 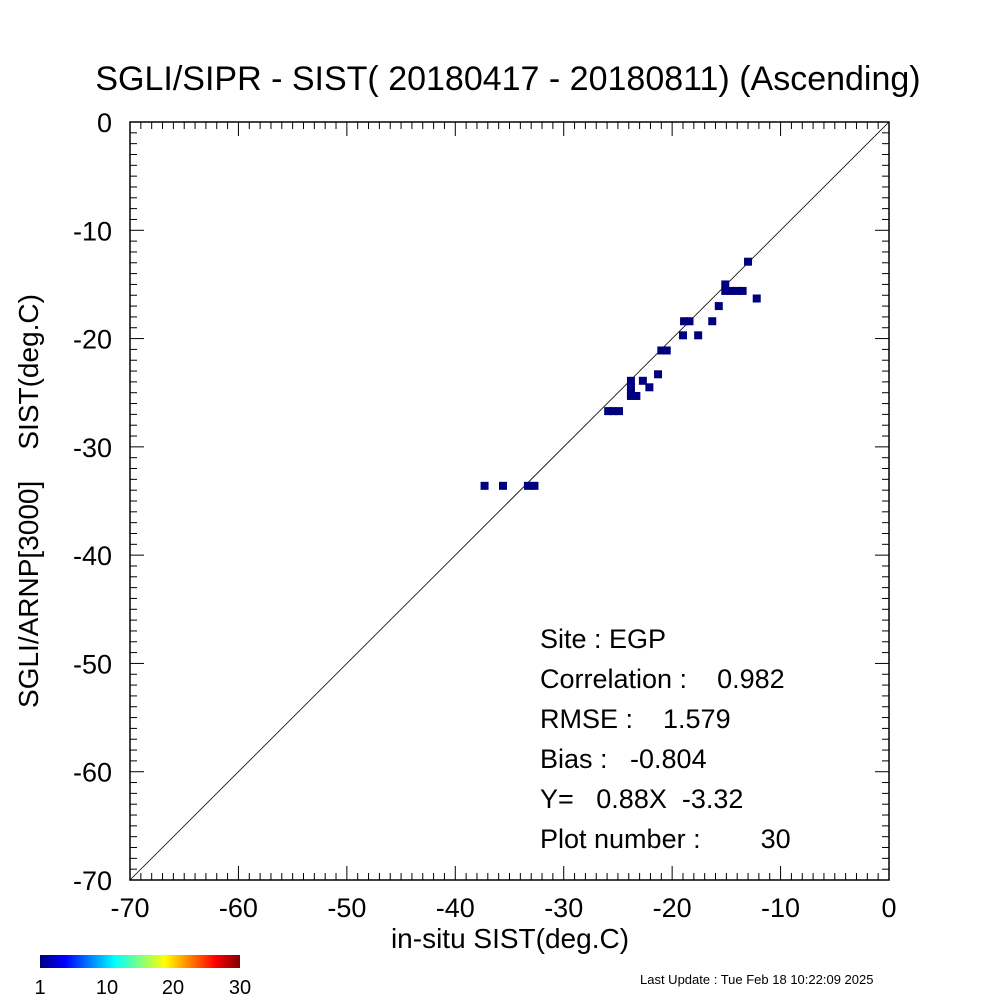 I want to click on x-tick-label: -60, so click(x=238, y=908).